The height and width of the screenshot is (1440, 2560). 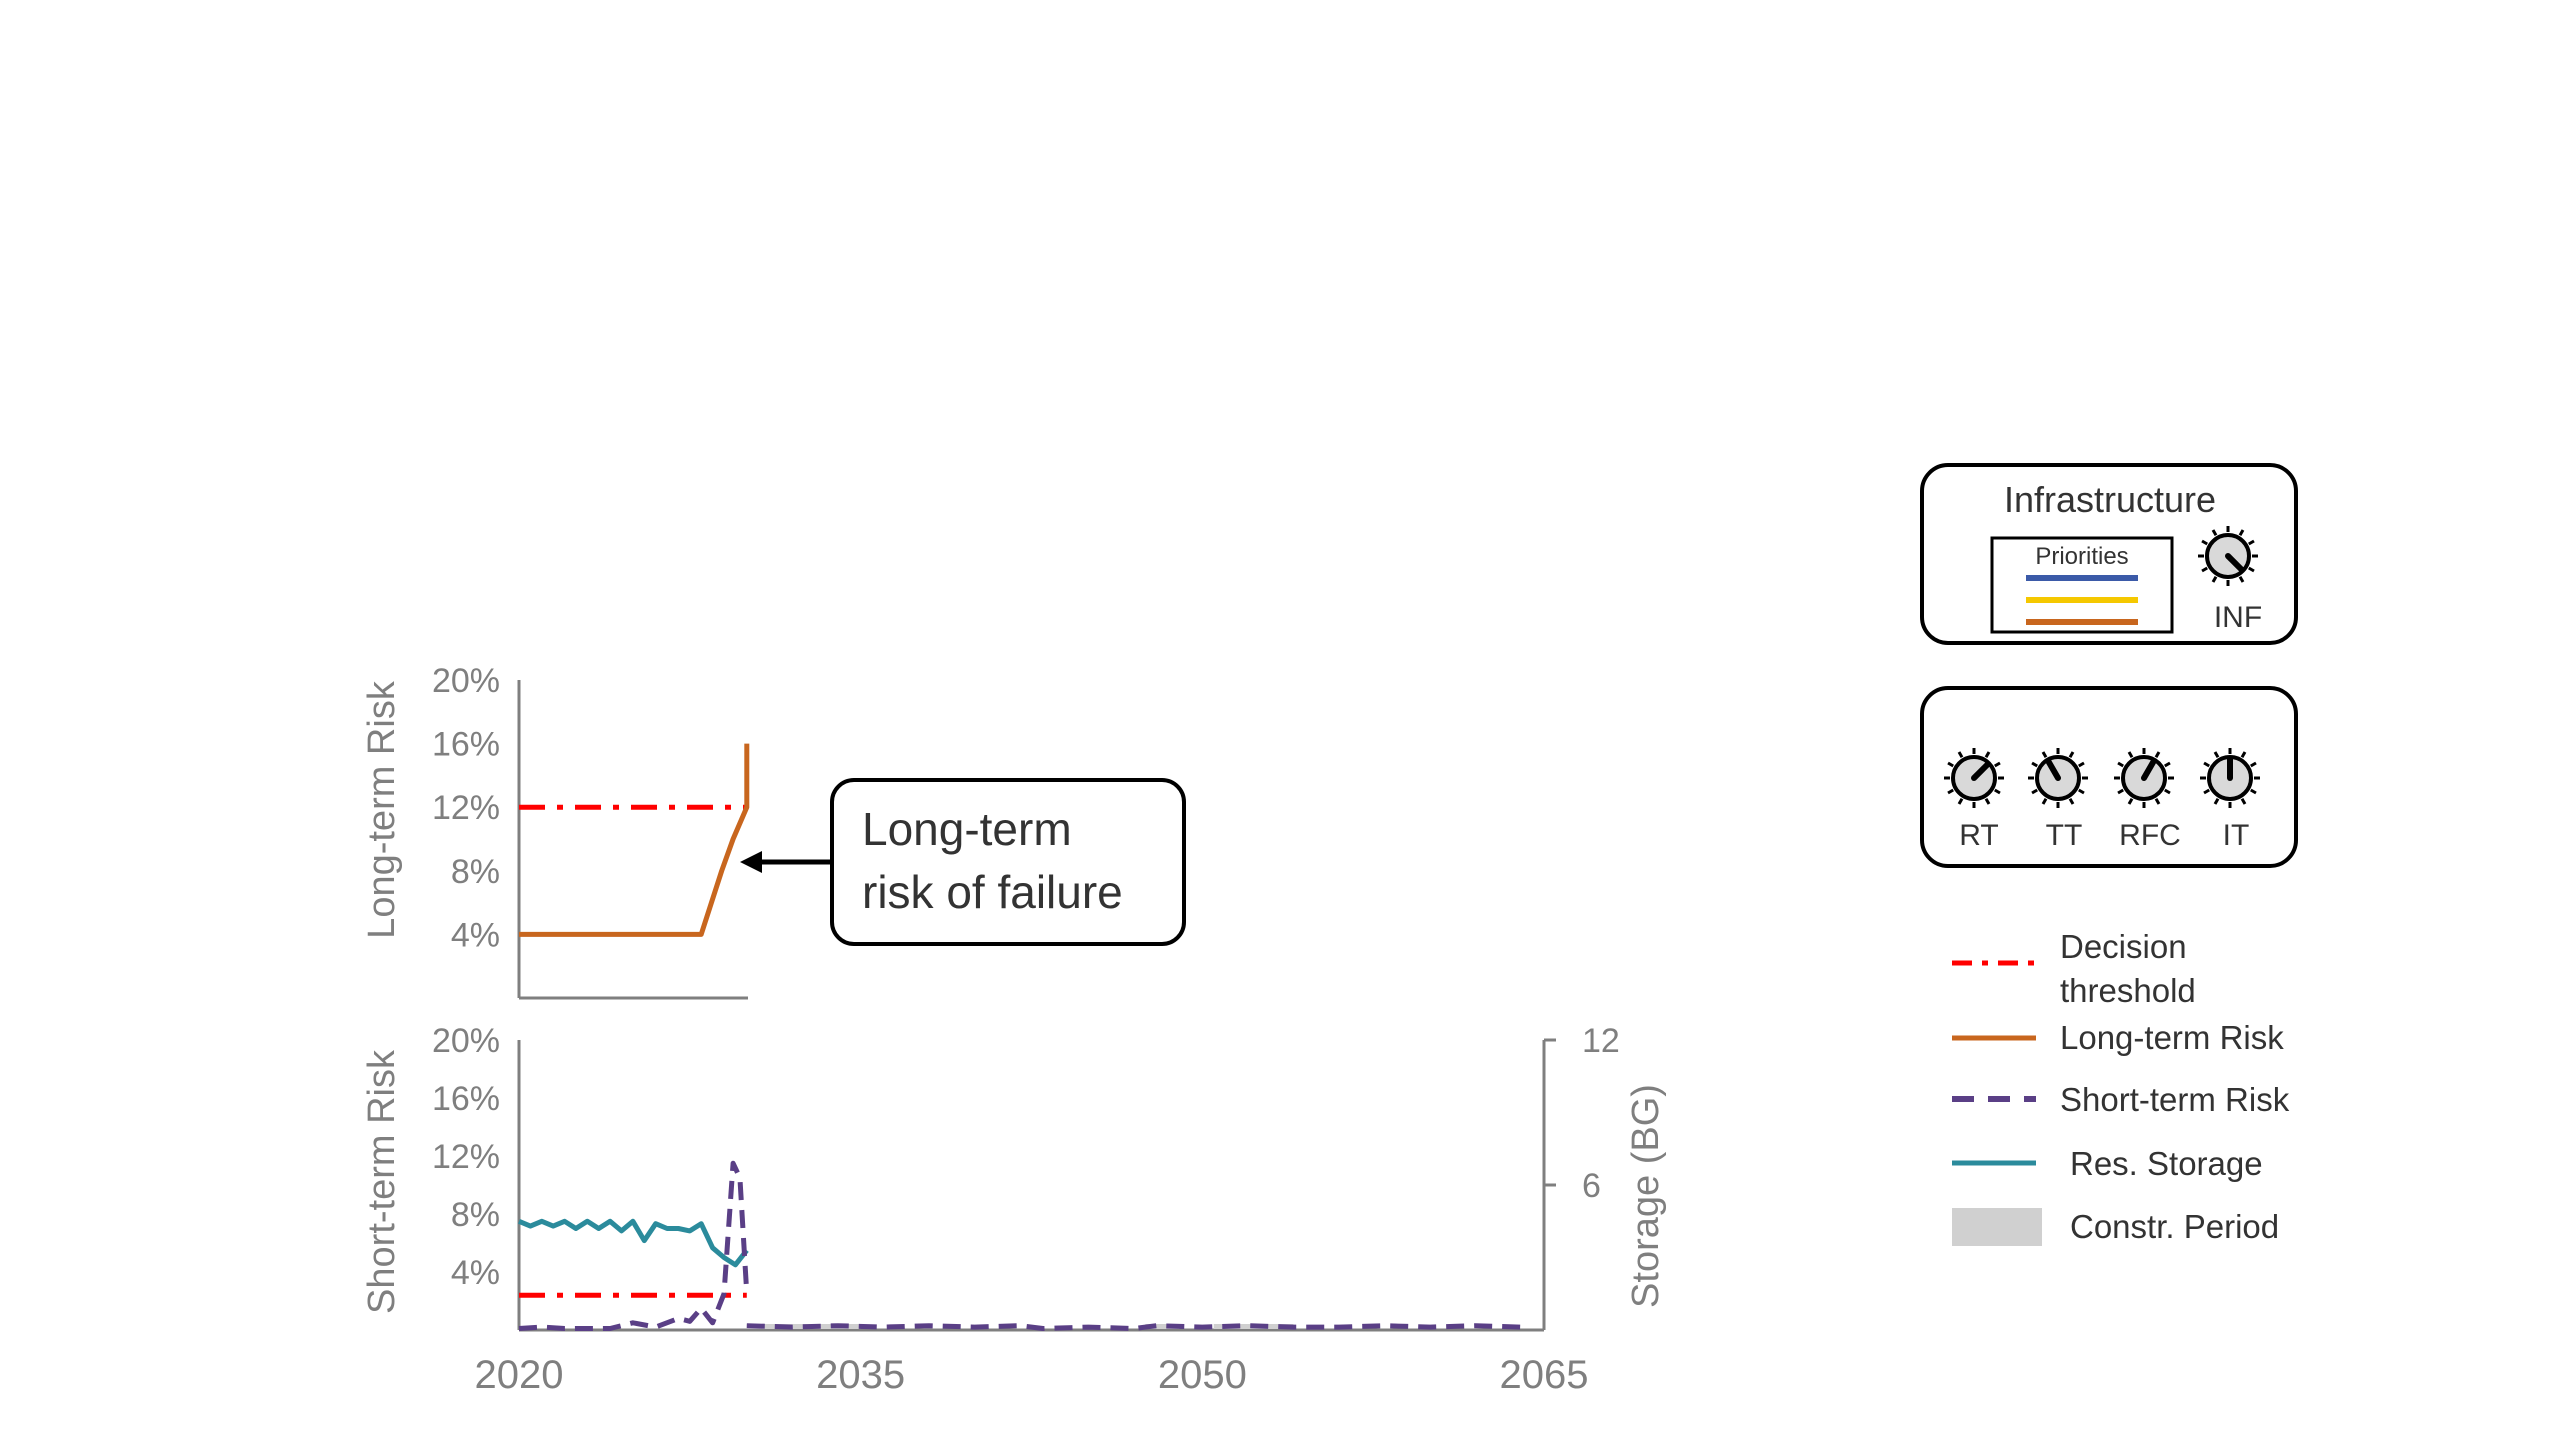 I want to click on annotation-line-1: Long-term, so click(x=967, y=829).